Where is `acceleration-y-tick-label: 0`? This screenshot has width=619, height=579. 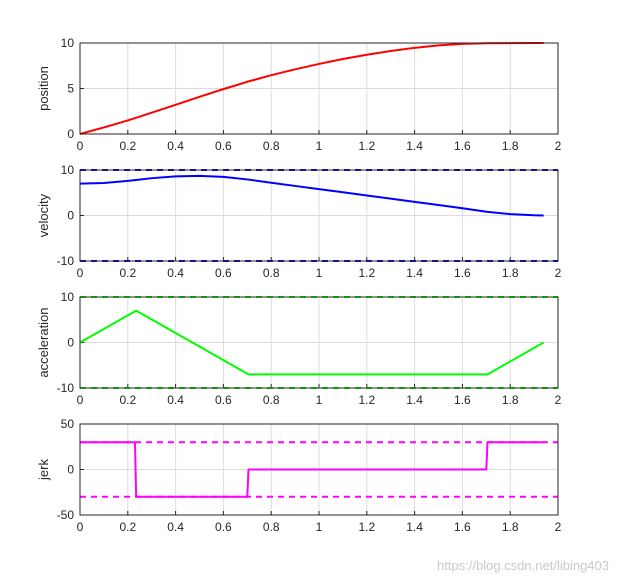
acceleration-y-tick-label: 0 is located at coordinates (70, 343).